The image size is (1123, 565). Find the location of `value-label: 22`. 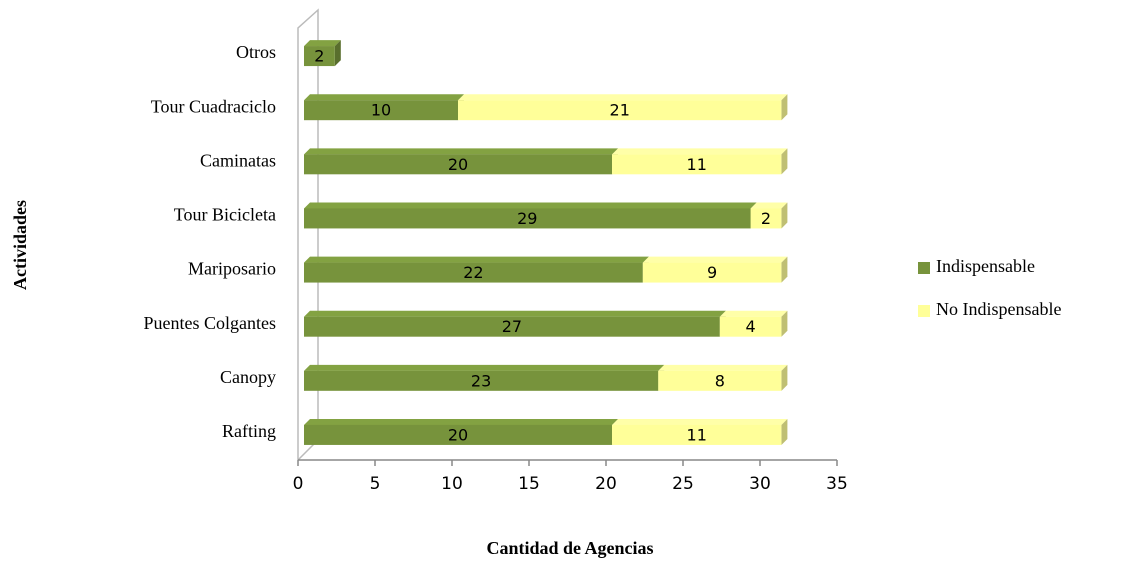

value-label: 22 is located at coordinates (473, 272).